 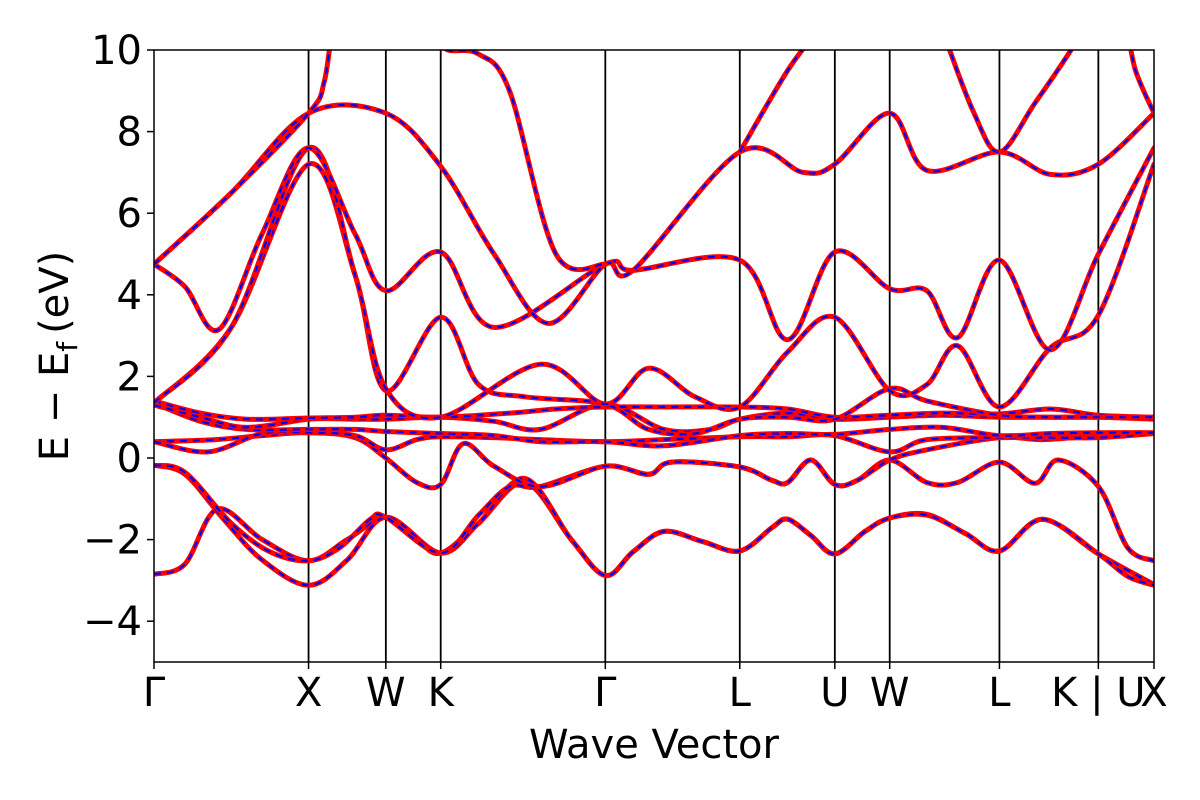 I want to click on x-axis-label: Wave Vector, so click(x=654, y=745).